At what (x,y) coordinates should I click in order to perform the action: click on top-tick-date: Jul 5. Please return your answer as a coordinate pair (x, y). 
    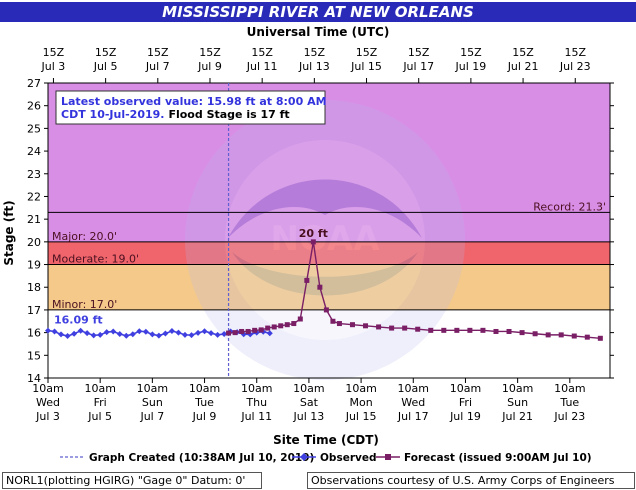
    Looking at the image, I should click on (105, 66).